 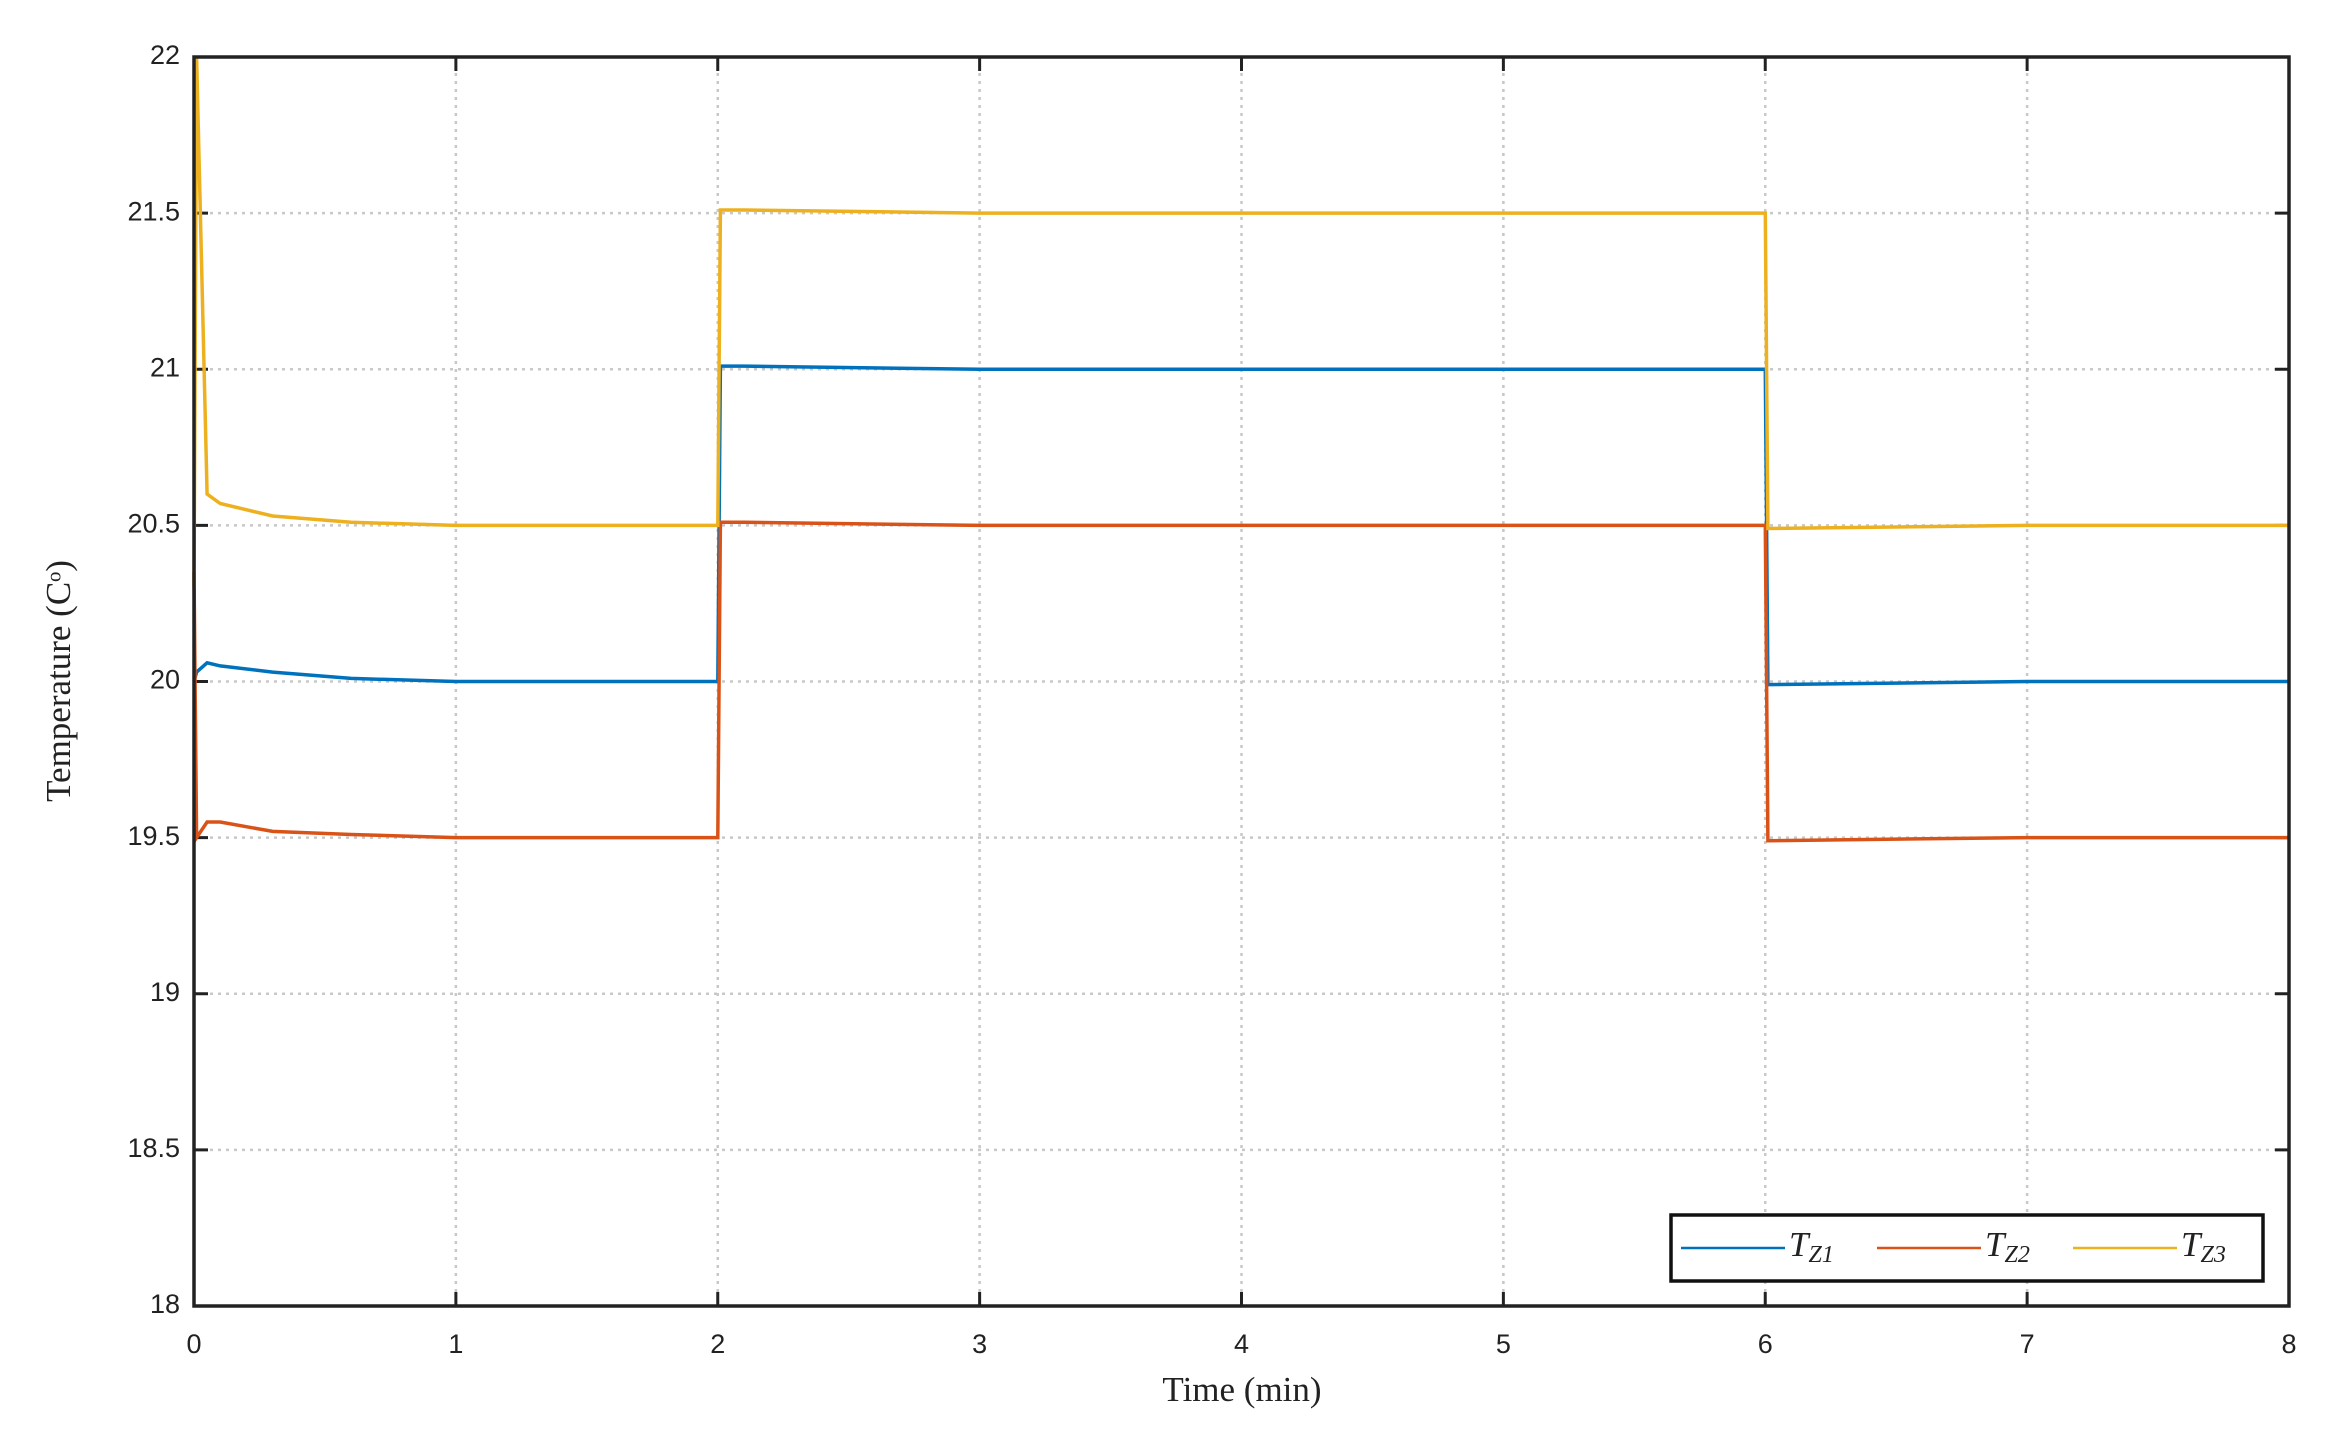 I want to click on y-axis-label: Temperature (Cᵒ), so click(x=58, y=681).